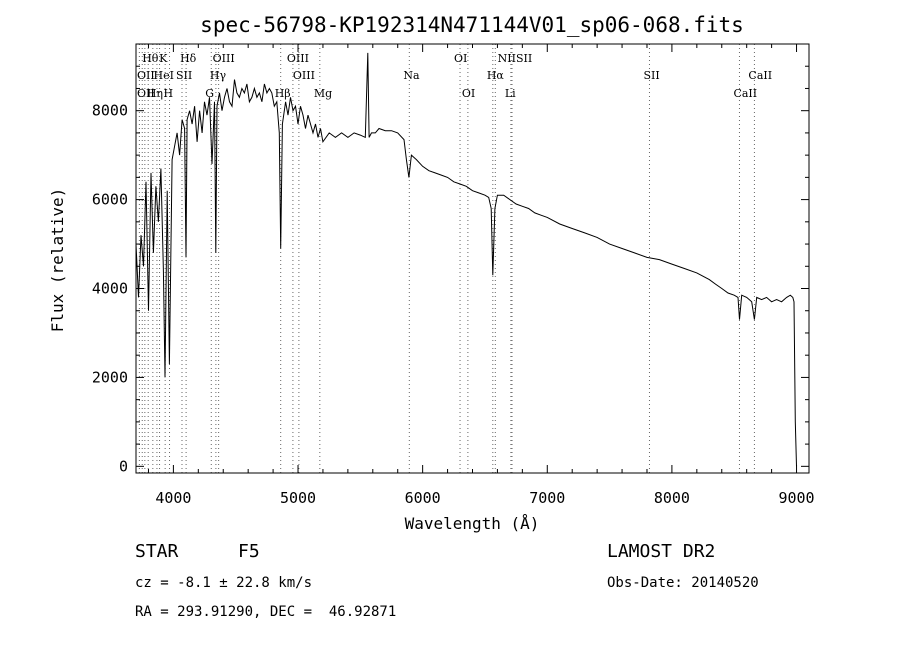  What do you see at coordinates (209, 93) in the screenshot?
I see `line-label-row3-3: G` at bounding box center [209, 93].